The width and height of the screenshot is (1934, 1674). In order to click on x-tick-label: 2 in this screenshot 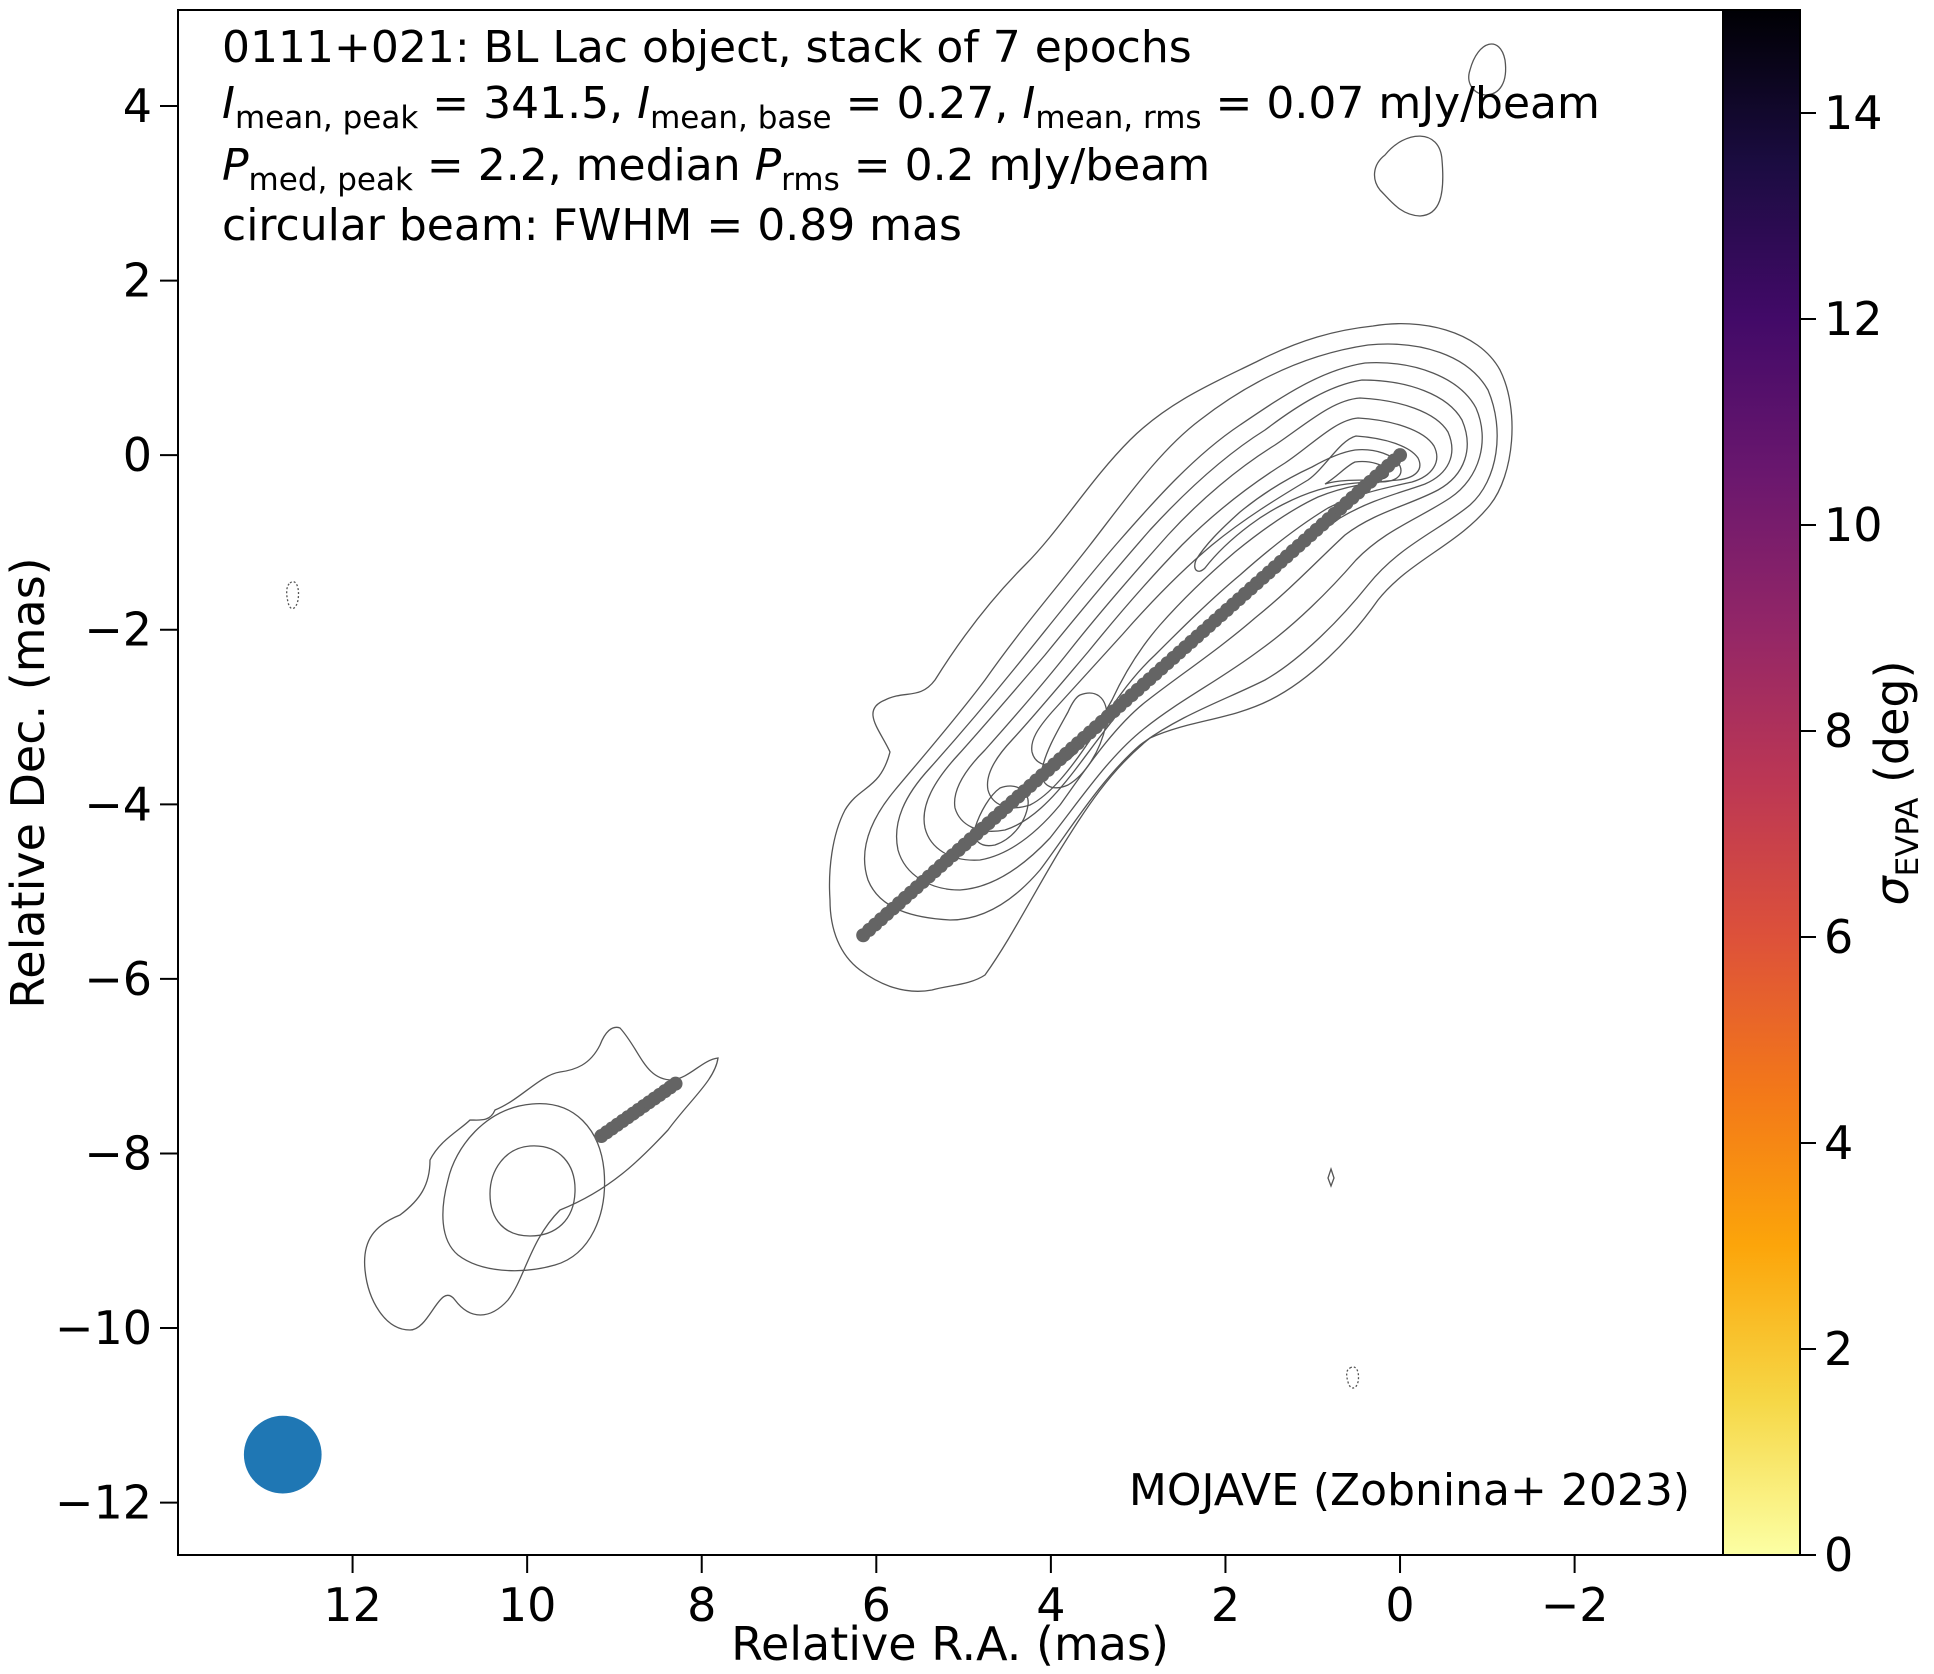, I will do `click(1225, 1605)`.